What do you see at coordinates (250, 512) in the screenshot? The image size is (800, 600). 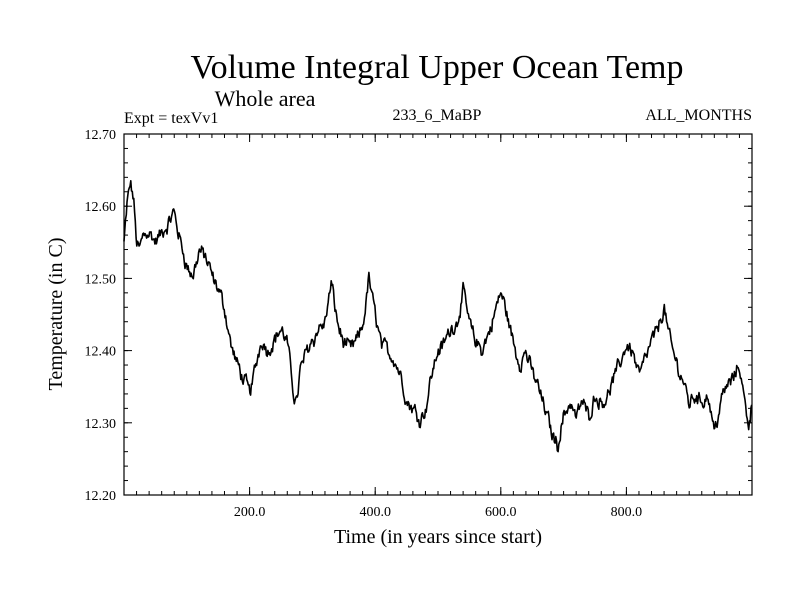 I see `x-tick-label: 200.0` at bounding box center [250, 512].